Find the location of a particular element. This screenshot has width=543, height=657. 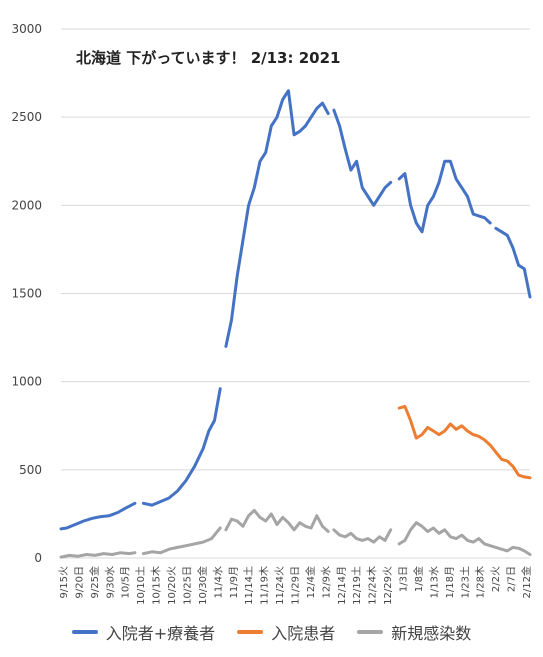

legend-label: 入院者+療養者 is located at coordinates (160, 633).